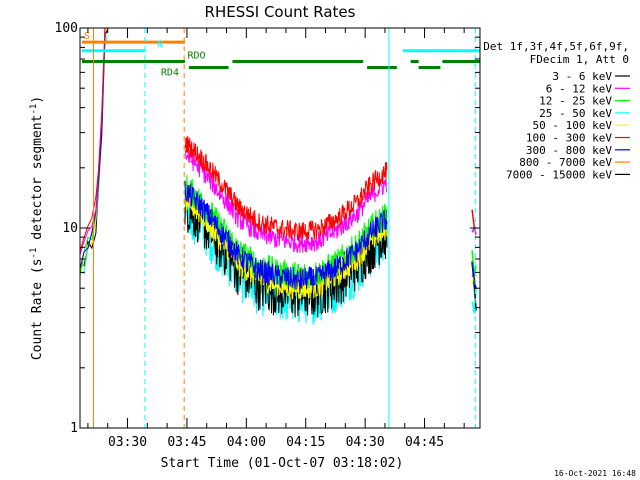 The image size is (640, 480). What do you see at coordinates (579, 88) in the screenshot?
I see `legend-entry-label: 6 - 12 keV` at bounding box center [579, 88].